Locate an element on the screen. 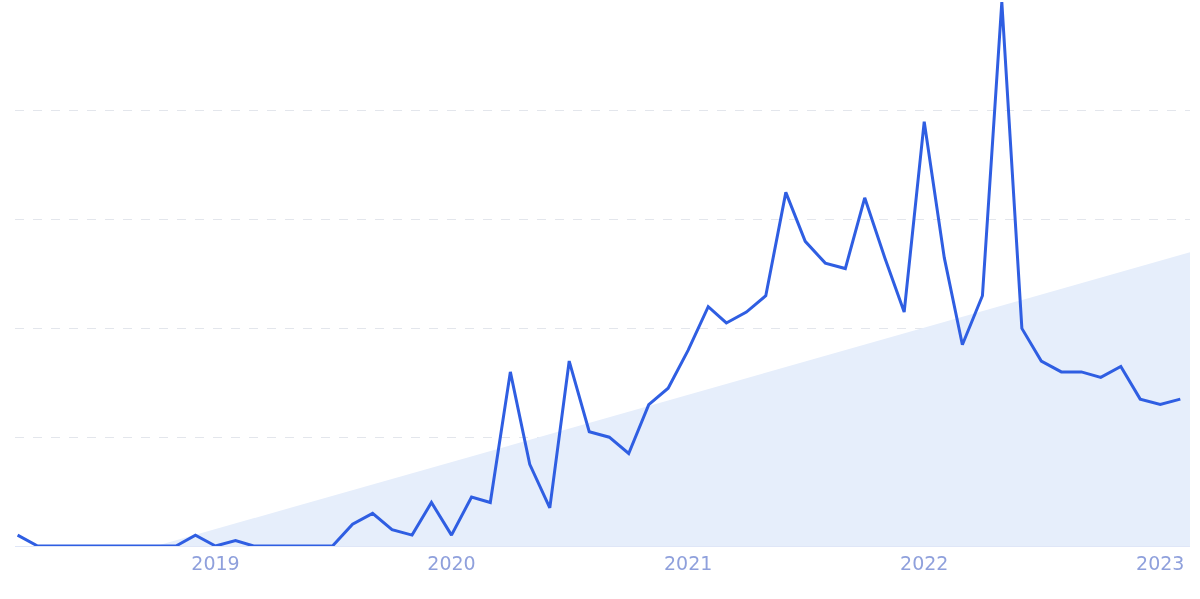 The image size is (1200, 599). x-tick-label: 2021 is located at coordinates (688, 562).